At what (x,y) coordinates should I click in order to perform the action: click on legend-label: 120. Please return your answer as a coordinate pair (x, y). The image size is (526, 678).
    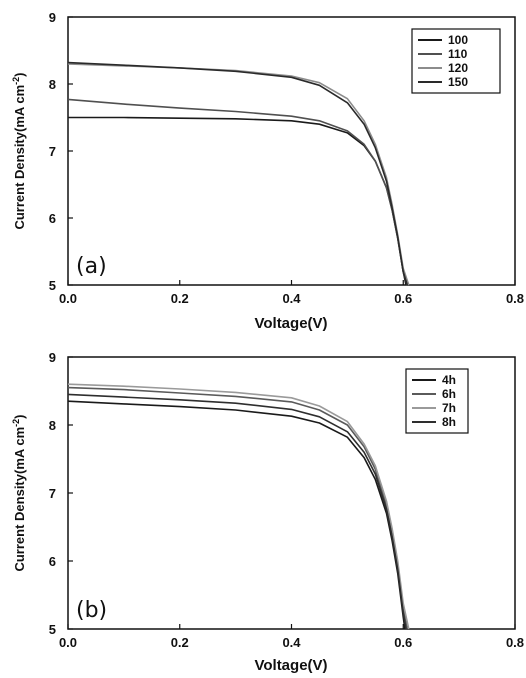
    Looking at the image, I should click on (458, 68).